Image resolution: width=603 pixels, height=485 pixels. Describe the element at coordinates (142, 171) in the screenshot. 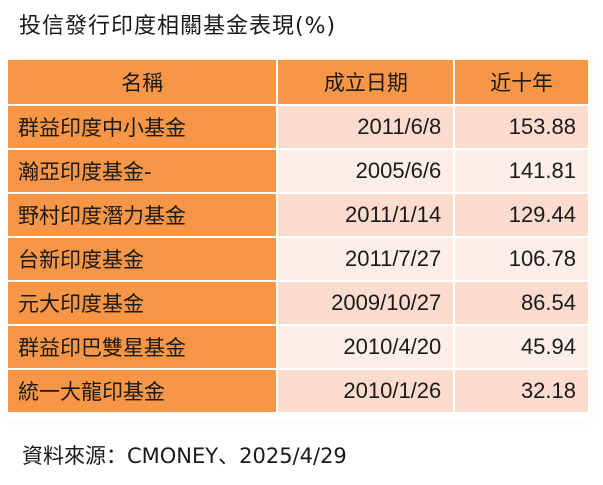

I see `fund-name: 瀚亞印度基金-` at that location.